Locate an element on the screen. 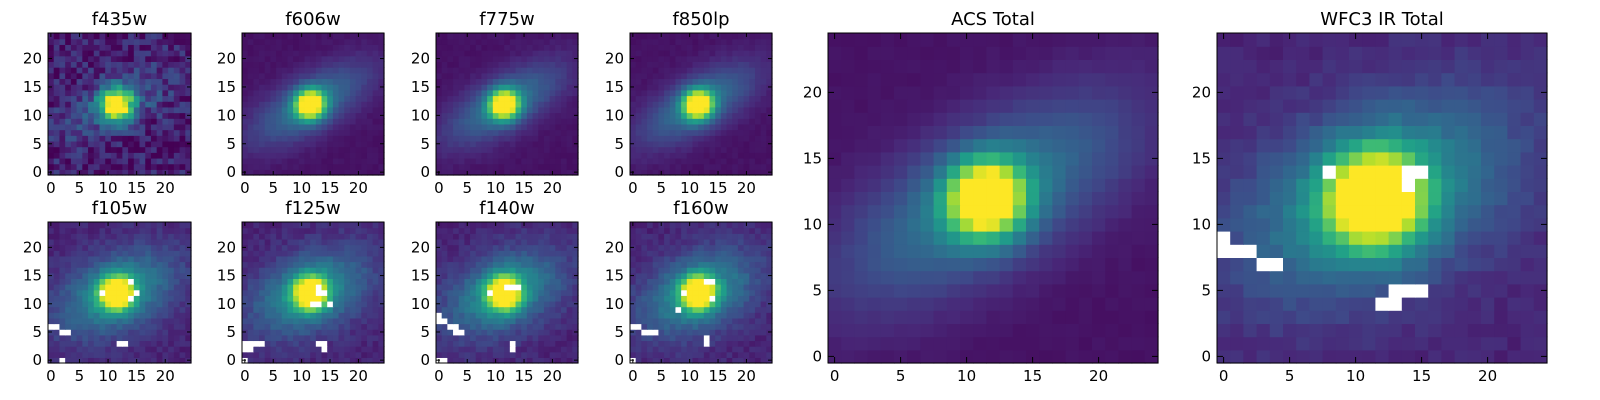 The height and width of the screenshot is (400, 1600). y-tick-label: 10 is located at coordinates (614, 115).